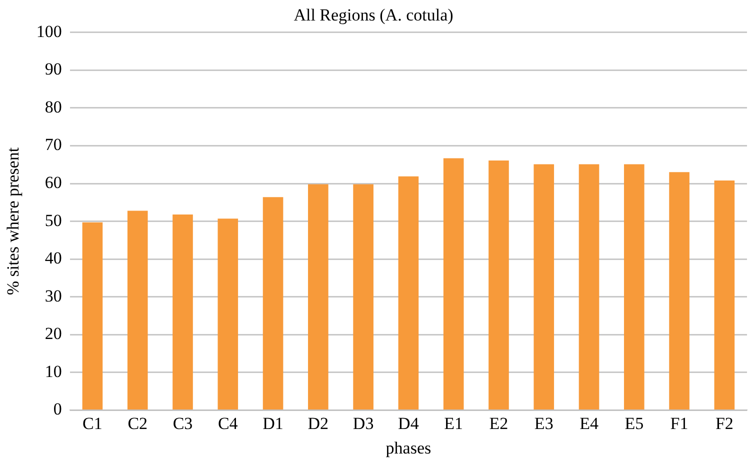 The width and height of the screenshot is (755, 459). What do you see at coordinates (53, 182) in the screenshot?
I see `y-tick-label: 60` at bounding box center [53, 182].